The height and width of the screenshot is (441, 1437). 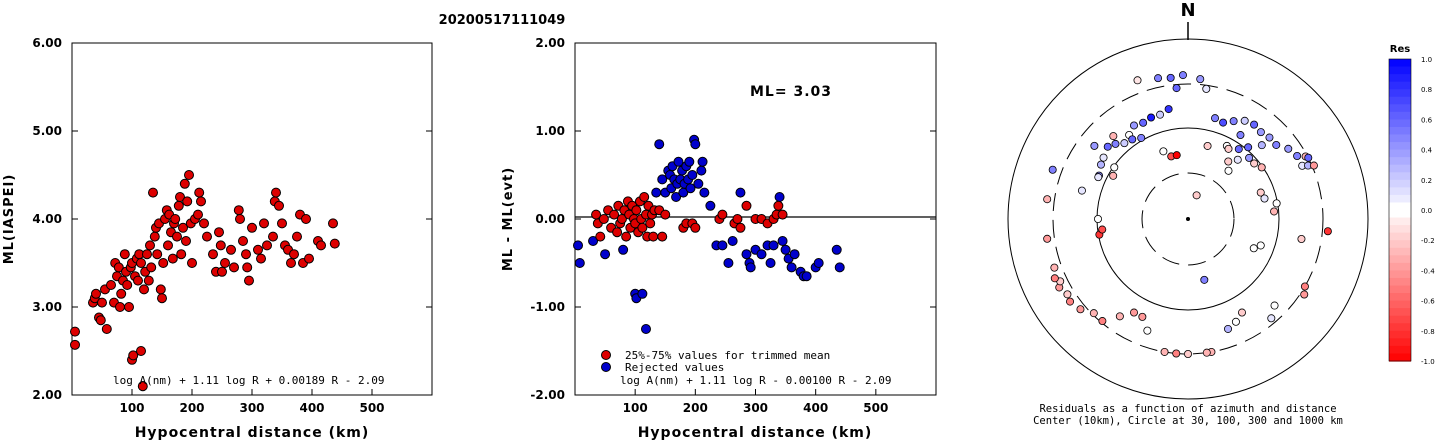 I want to click on north-label: N, so click(x=1187, y=10).